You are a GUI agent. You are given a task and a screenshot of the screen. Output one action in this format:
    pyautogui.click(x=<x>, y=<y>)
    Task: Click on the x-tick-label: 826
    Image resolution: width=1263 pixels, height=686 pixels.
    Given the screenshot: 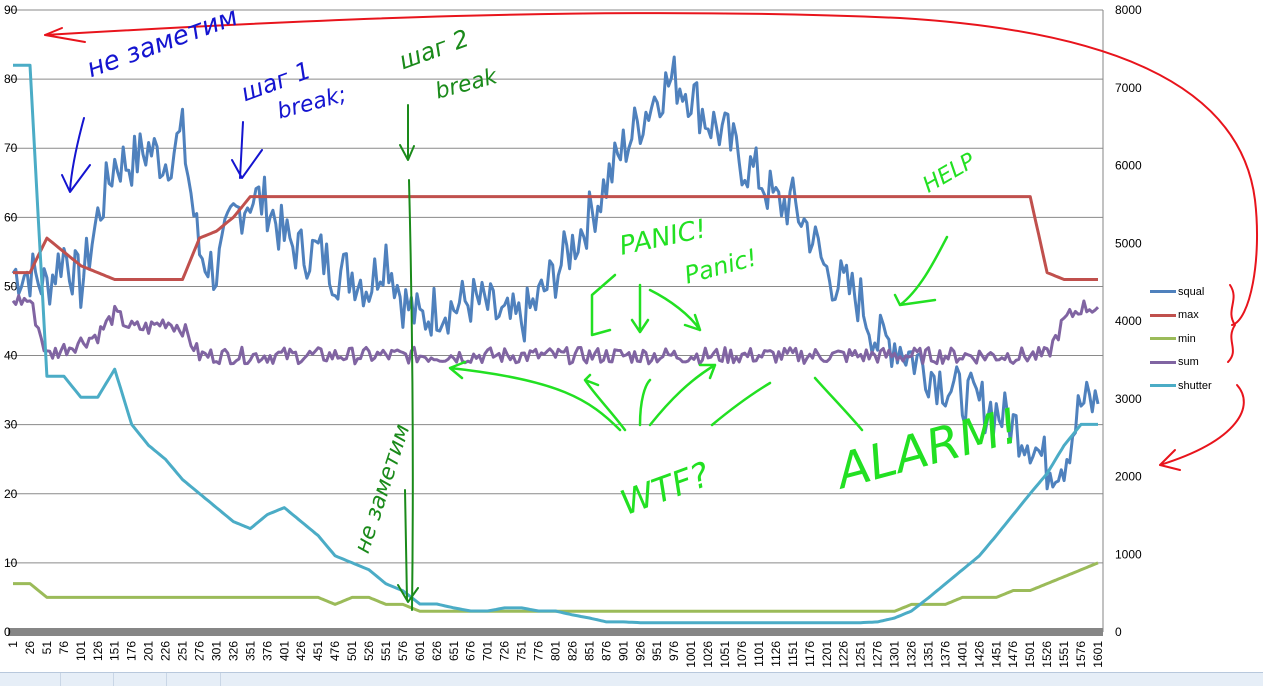 What is the action you would take?
    pyautogui.click(x=572, y=651)
    